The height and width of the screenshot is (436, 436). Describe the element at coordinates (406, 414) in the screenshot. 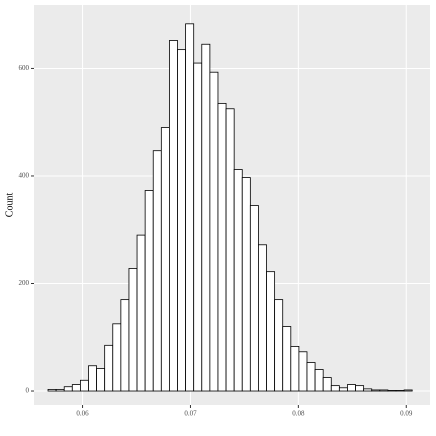

I see `x-tick-label: 0.09` at that location.